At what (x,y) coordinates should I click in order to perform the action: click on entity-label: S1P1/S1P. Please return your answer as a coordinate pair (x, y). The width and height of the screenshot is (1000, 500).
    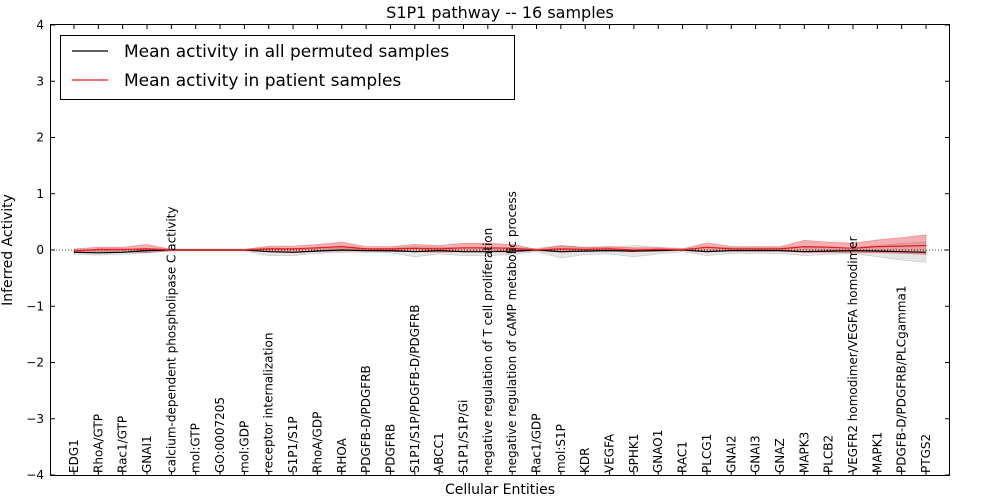
    Looking at the image, I should click on (293, 444).